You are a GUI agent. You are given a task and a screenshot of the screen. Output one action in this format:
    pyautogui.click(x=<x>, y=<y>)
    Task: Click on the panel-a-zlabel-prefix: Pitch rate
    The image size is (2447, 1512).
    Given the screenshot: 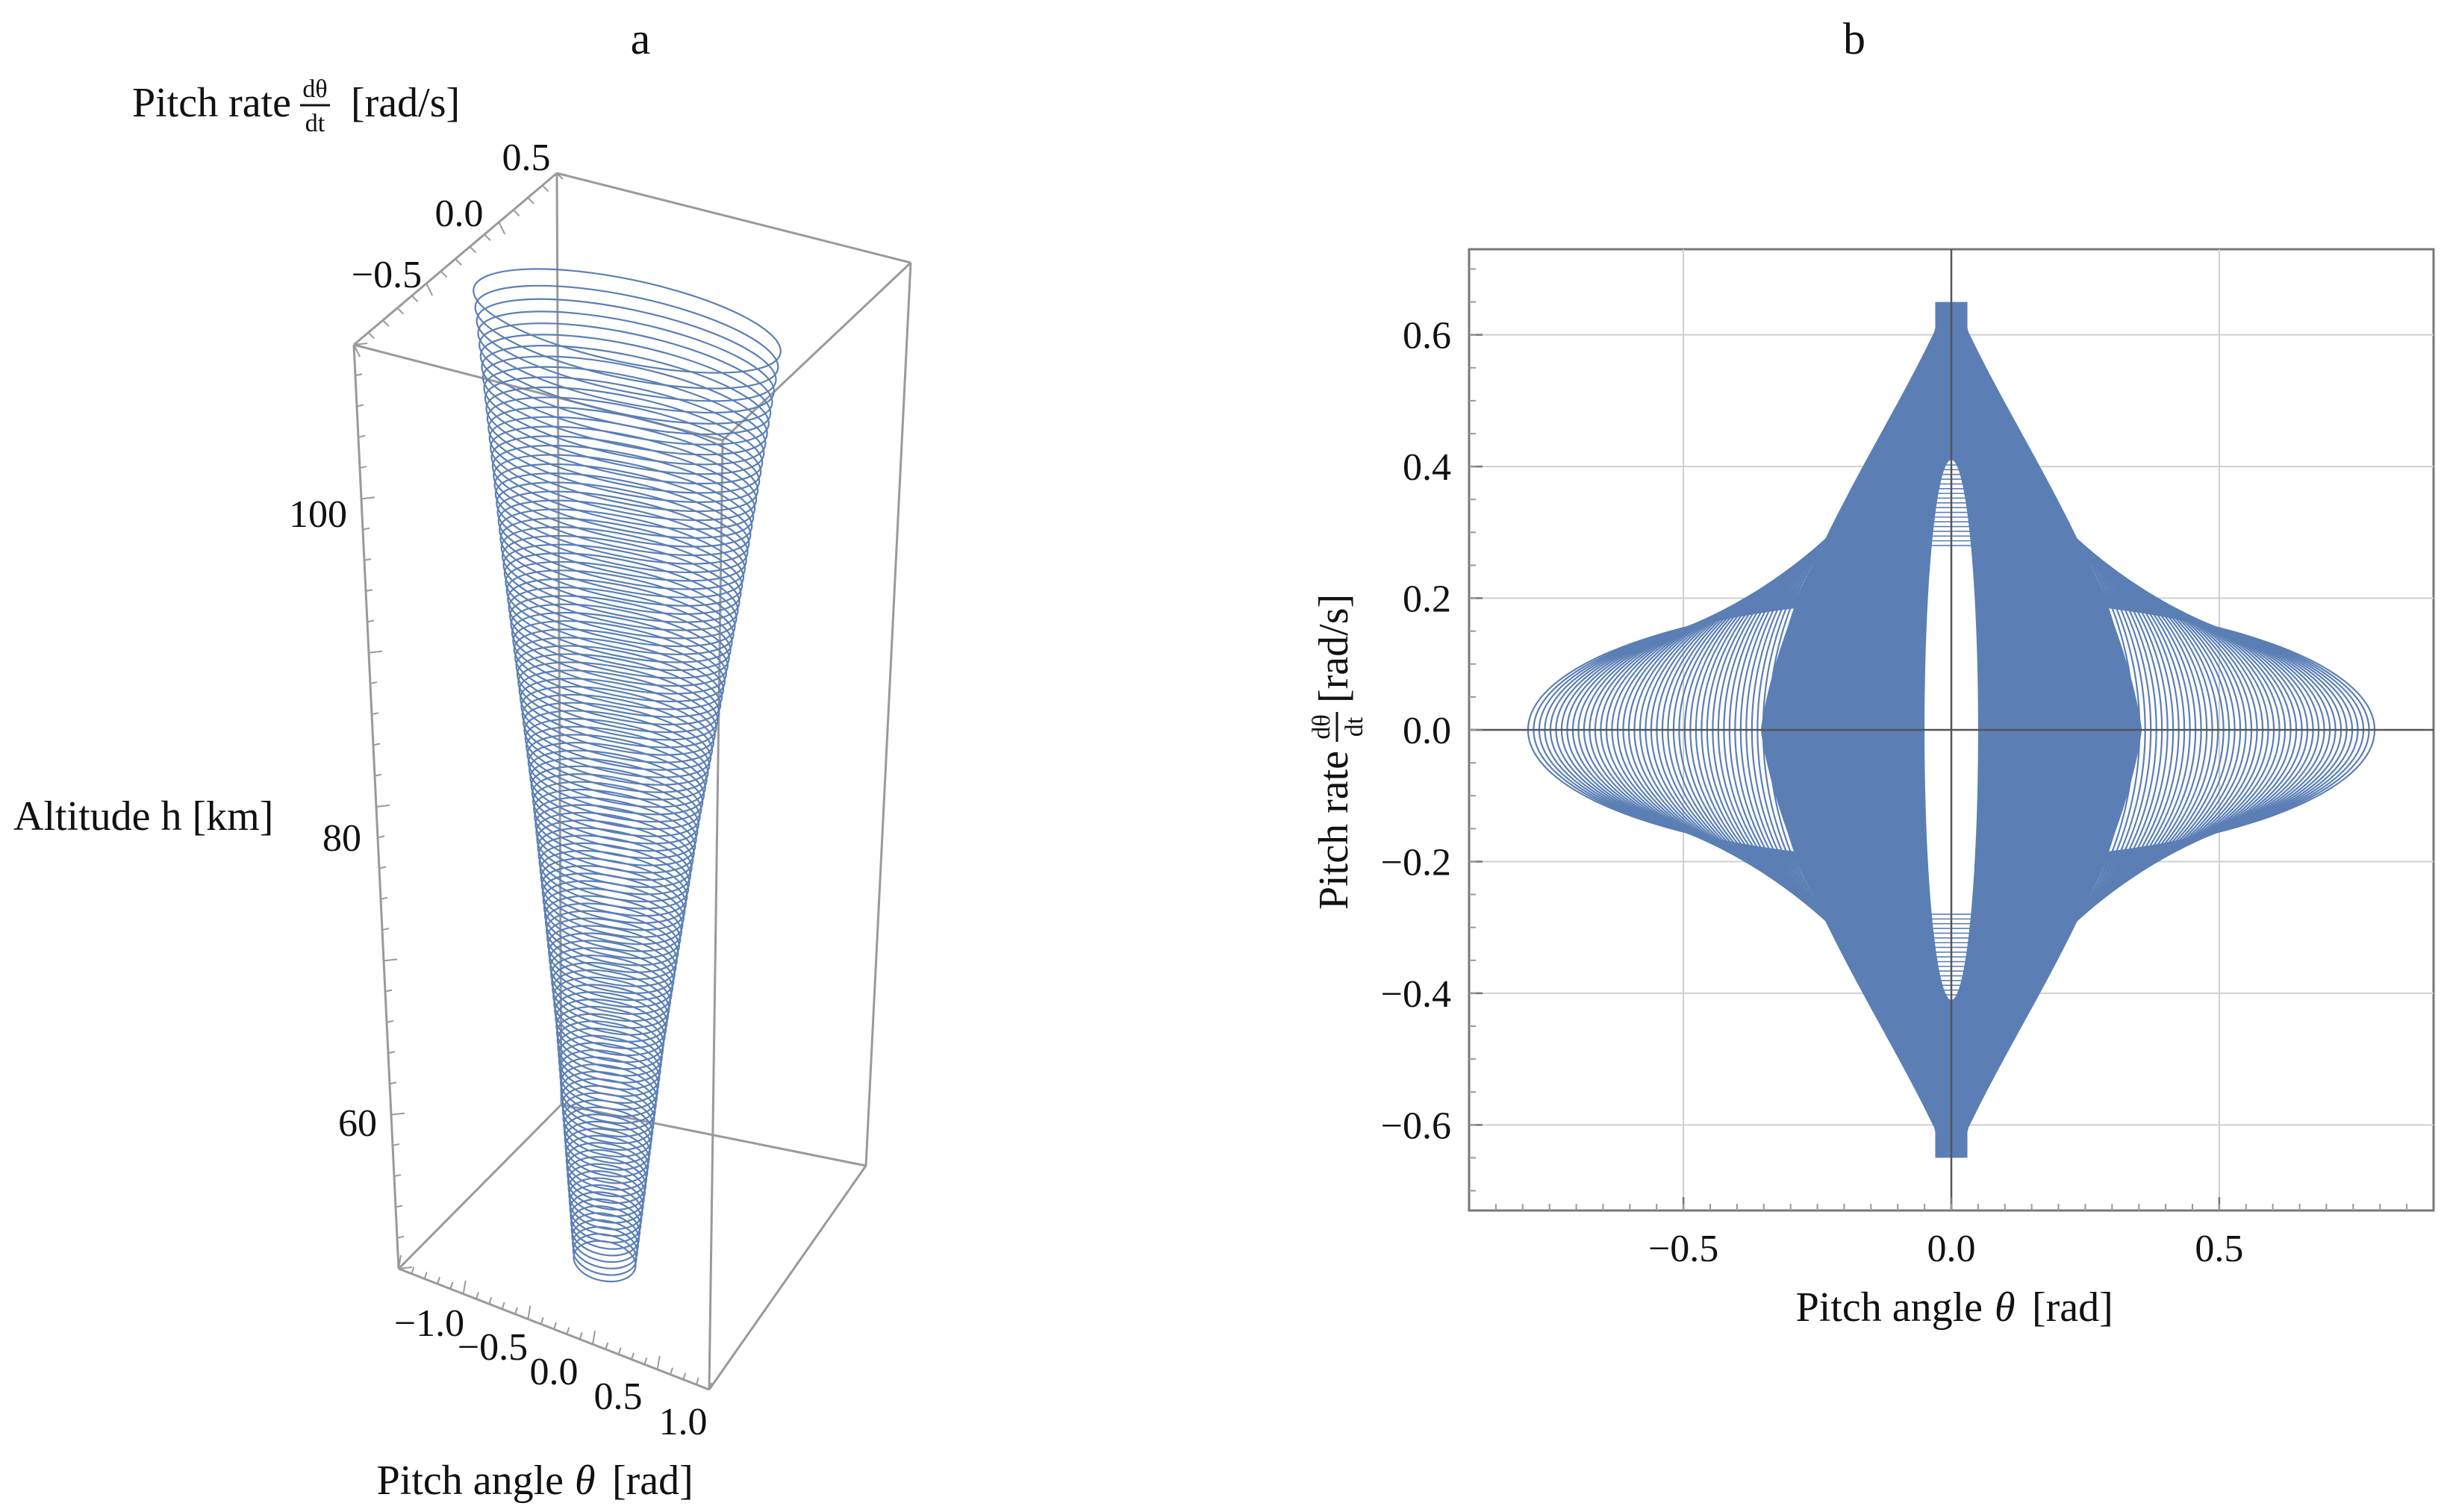 What is the action you would take?
    pyautogui.click(x=211, y=103)
    